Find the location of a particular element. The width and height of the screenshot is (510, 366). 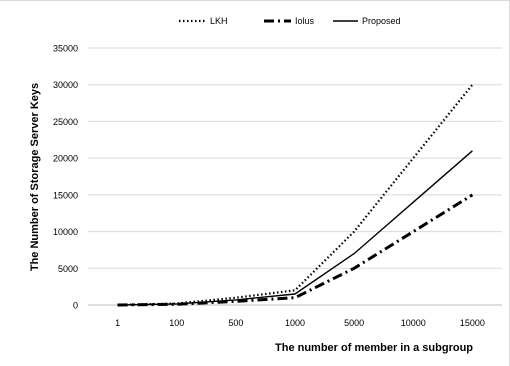

y-tick-label-10000: 10000 is located at coordinates (65, 232).